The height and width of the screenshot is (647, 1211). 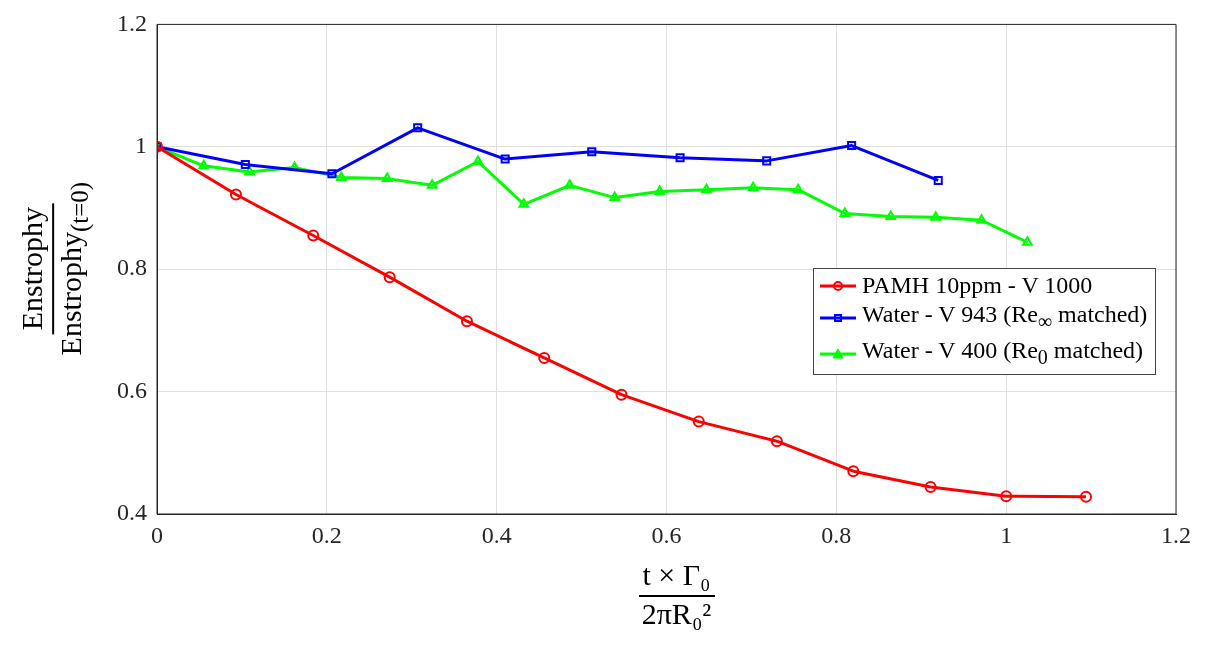 I want to click on x-tick-label: 0.8, so click(x=836, y=534).